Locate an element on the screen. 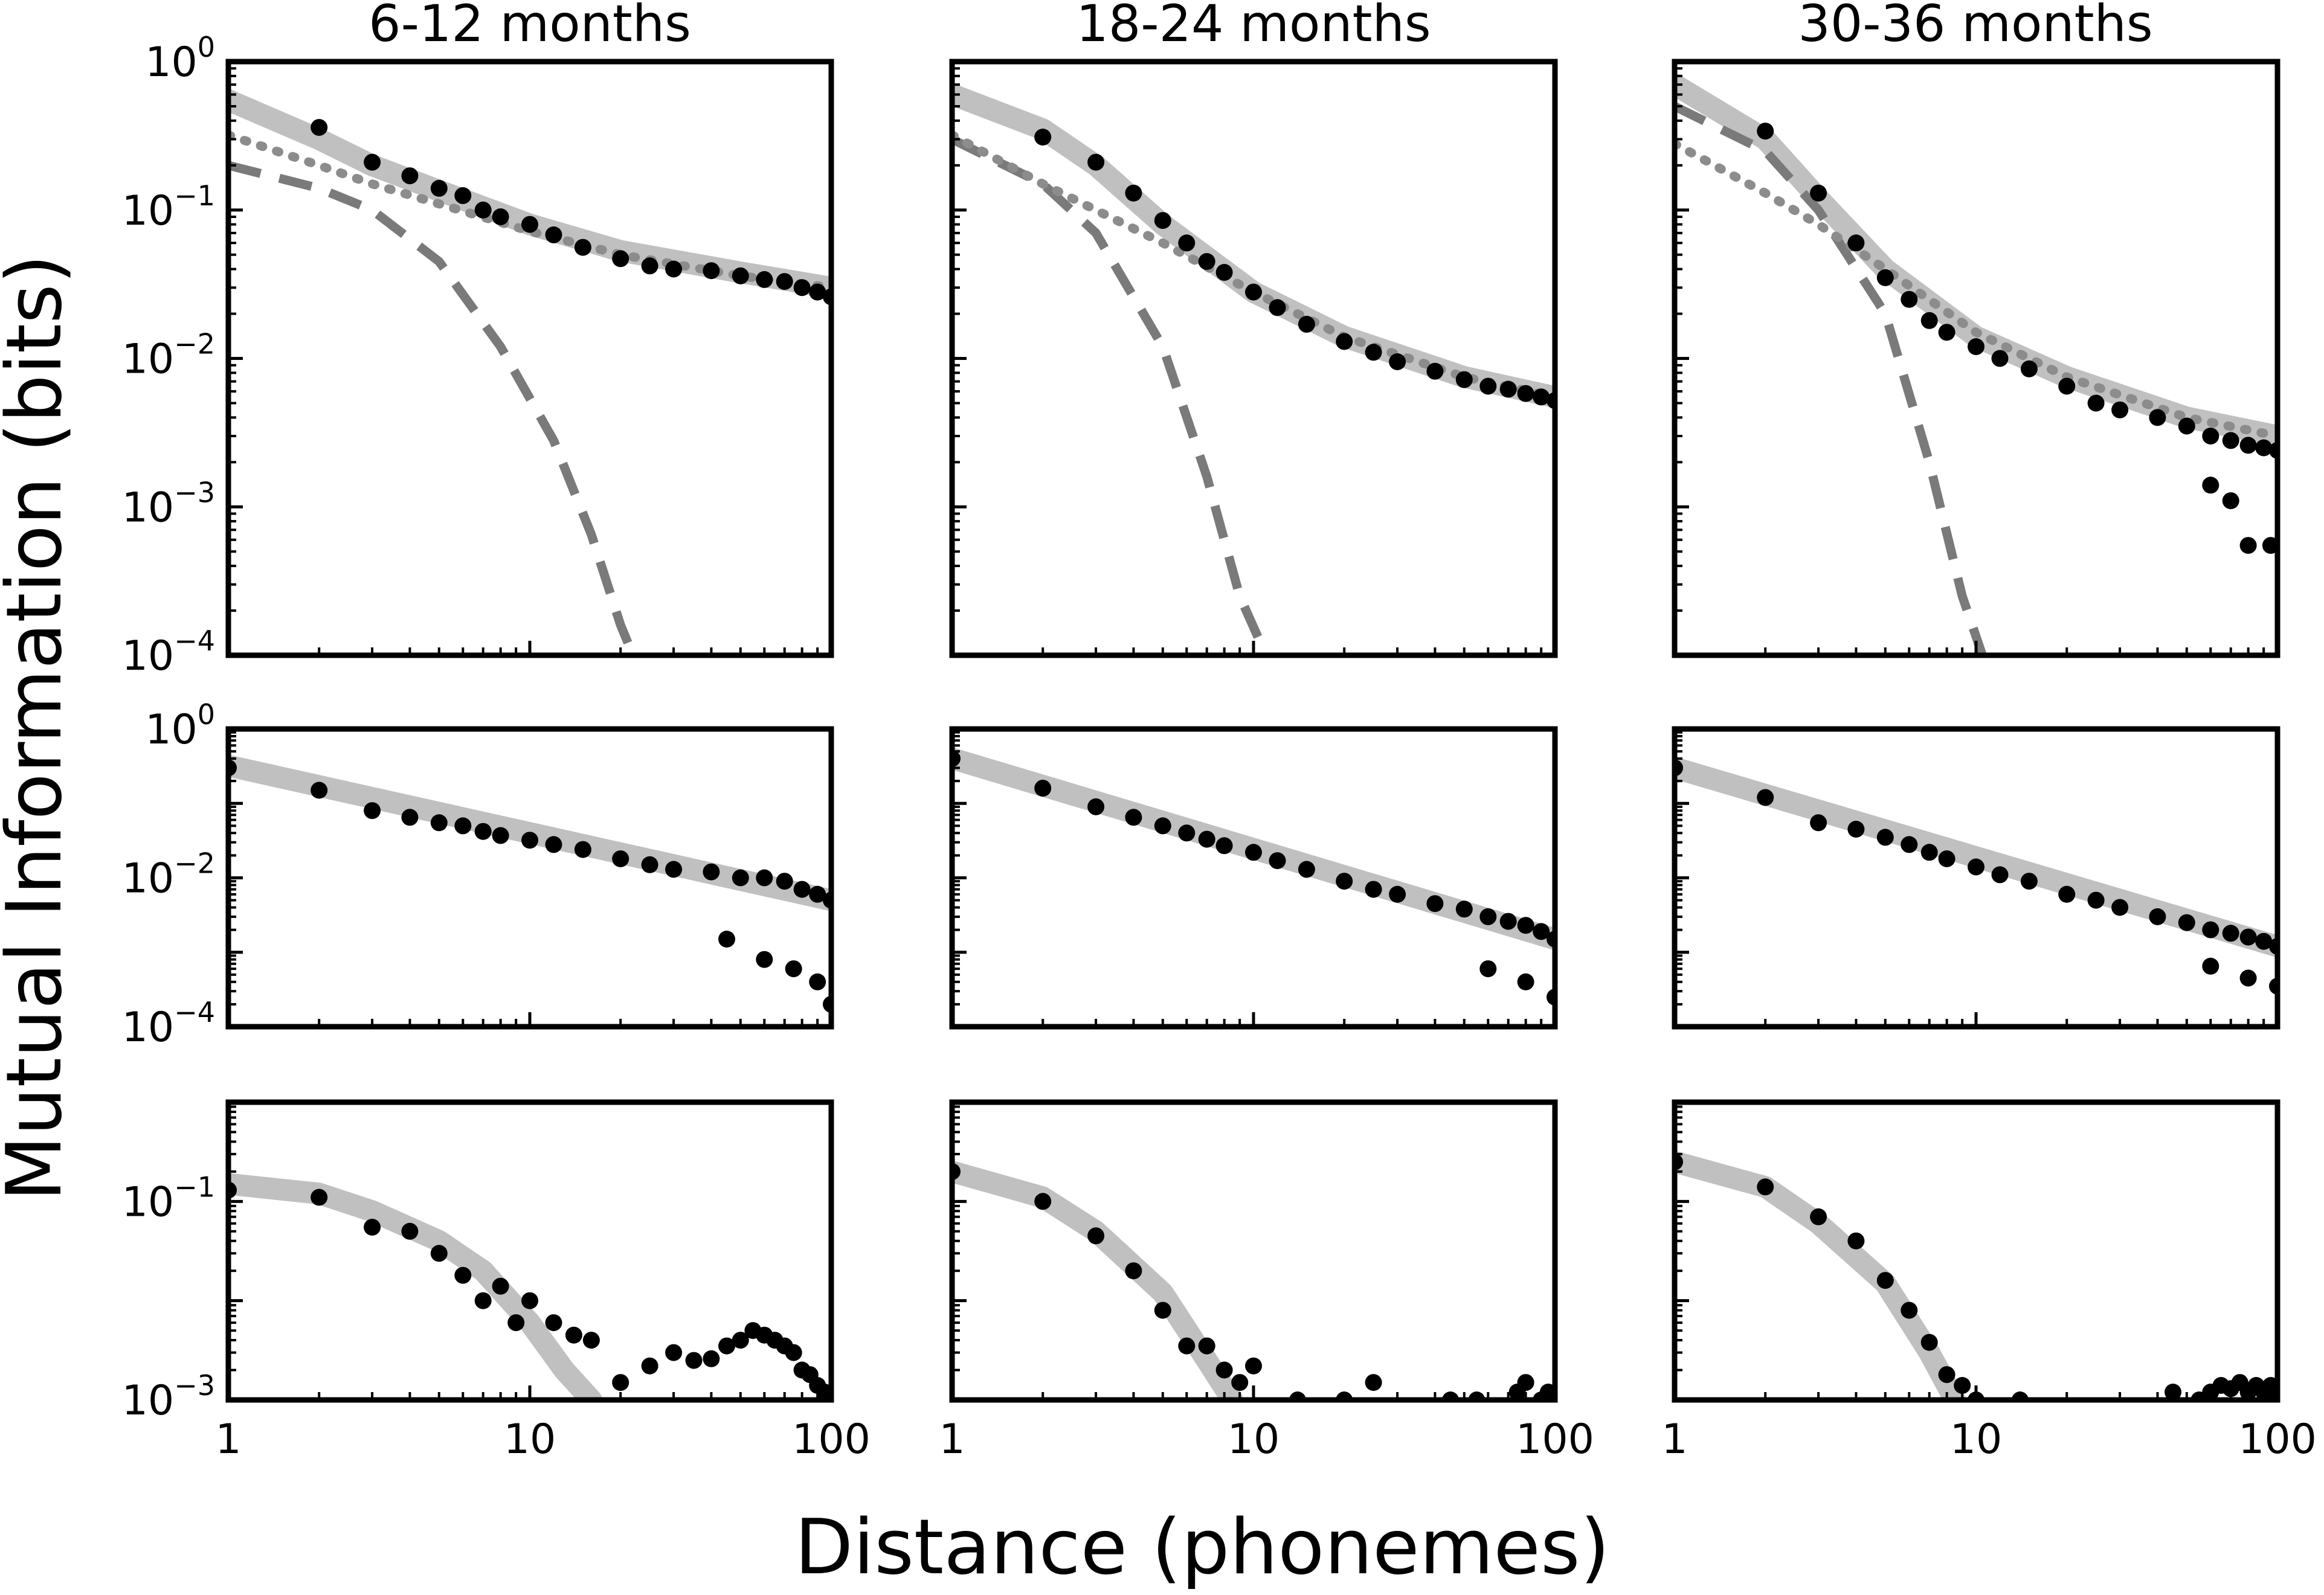 The image size is (2324, 1595). y-tick-label: 10⁻³ is located at coordinates (168, 1397).